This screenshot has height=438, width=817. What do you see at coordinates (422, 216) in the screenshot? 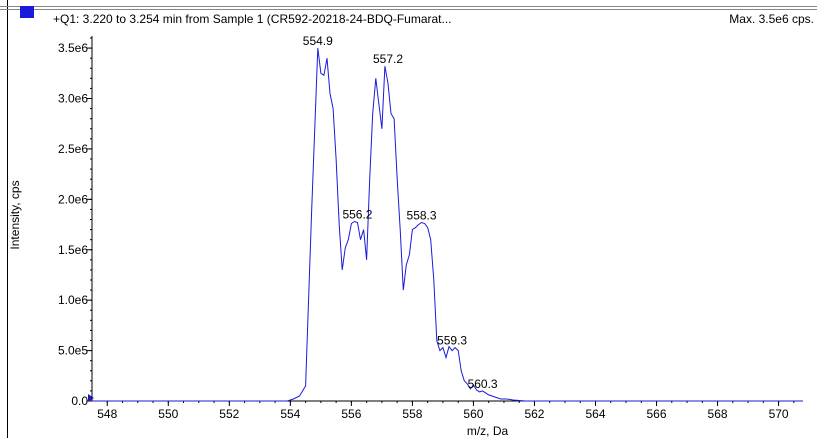
I see `peak-label: 558.3` at bounding box center [422, 216].